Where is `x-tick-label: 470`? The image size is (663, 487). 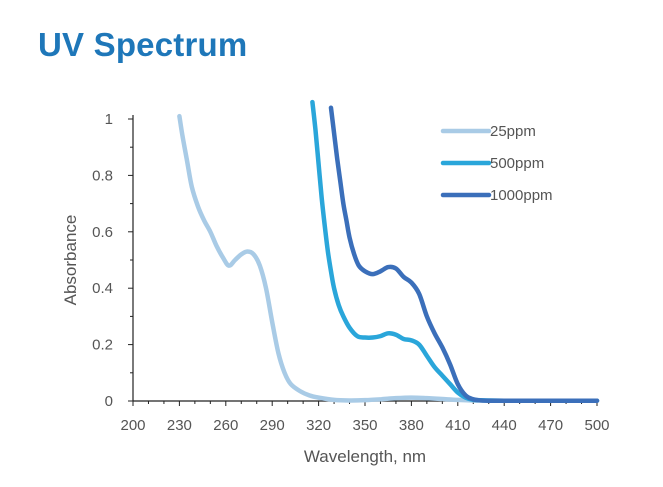
x-tick-label: 470 is located at coordinates (550, 425).